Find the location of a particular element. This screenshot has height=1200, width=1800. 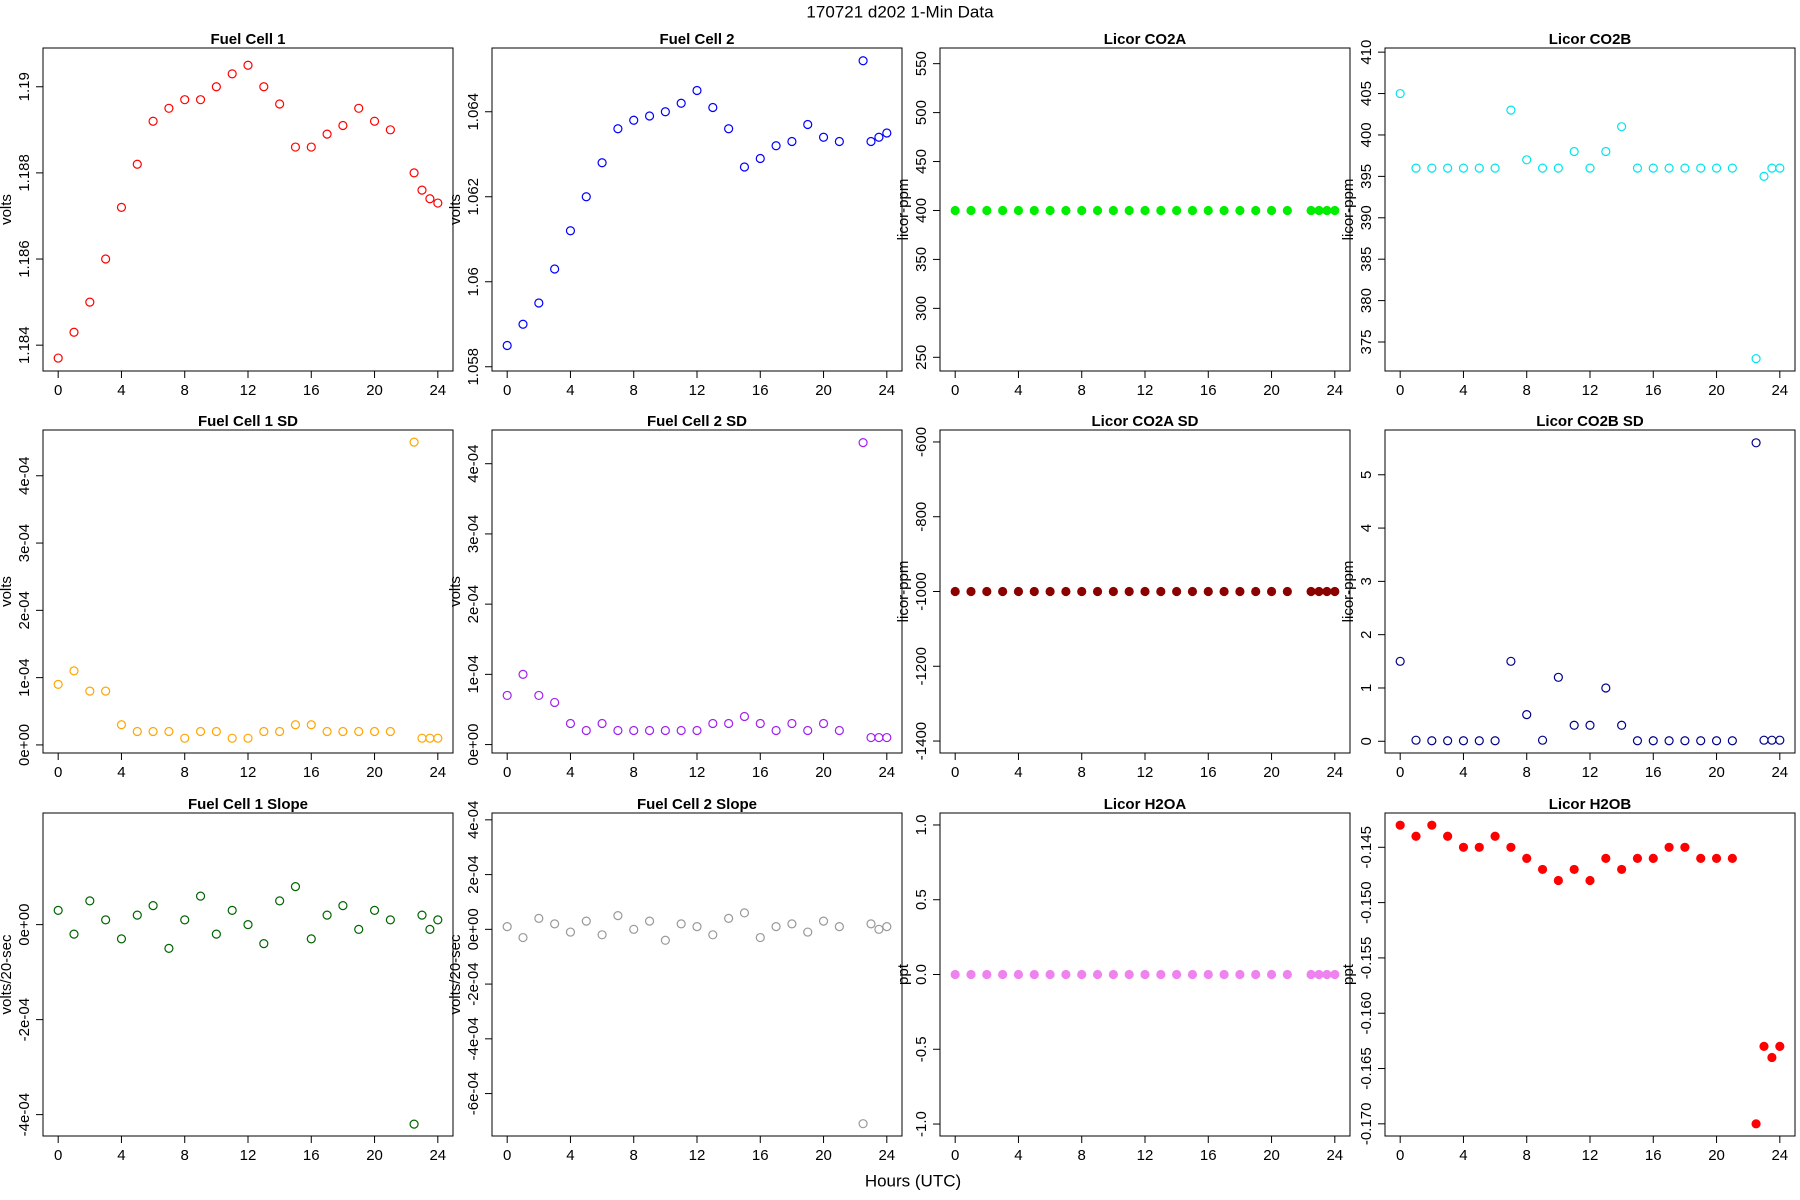

panel-title: Licor CO2A SD is located at coordinates (1145, 421).